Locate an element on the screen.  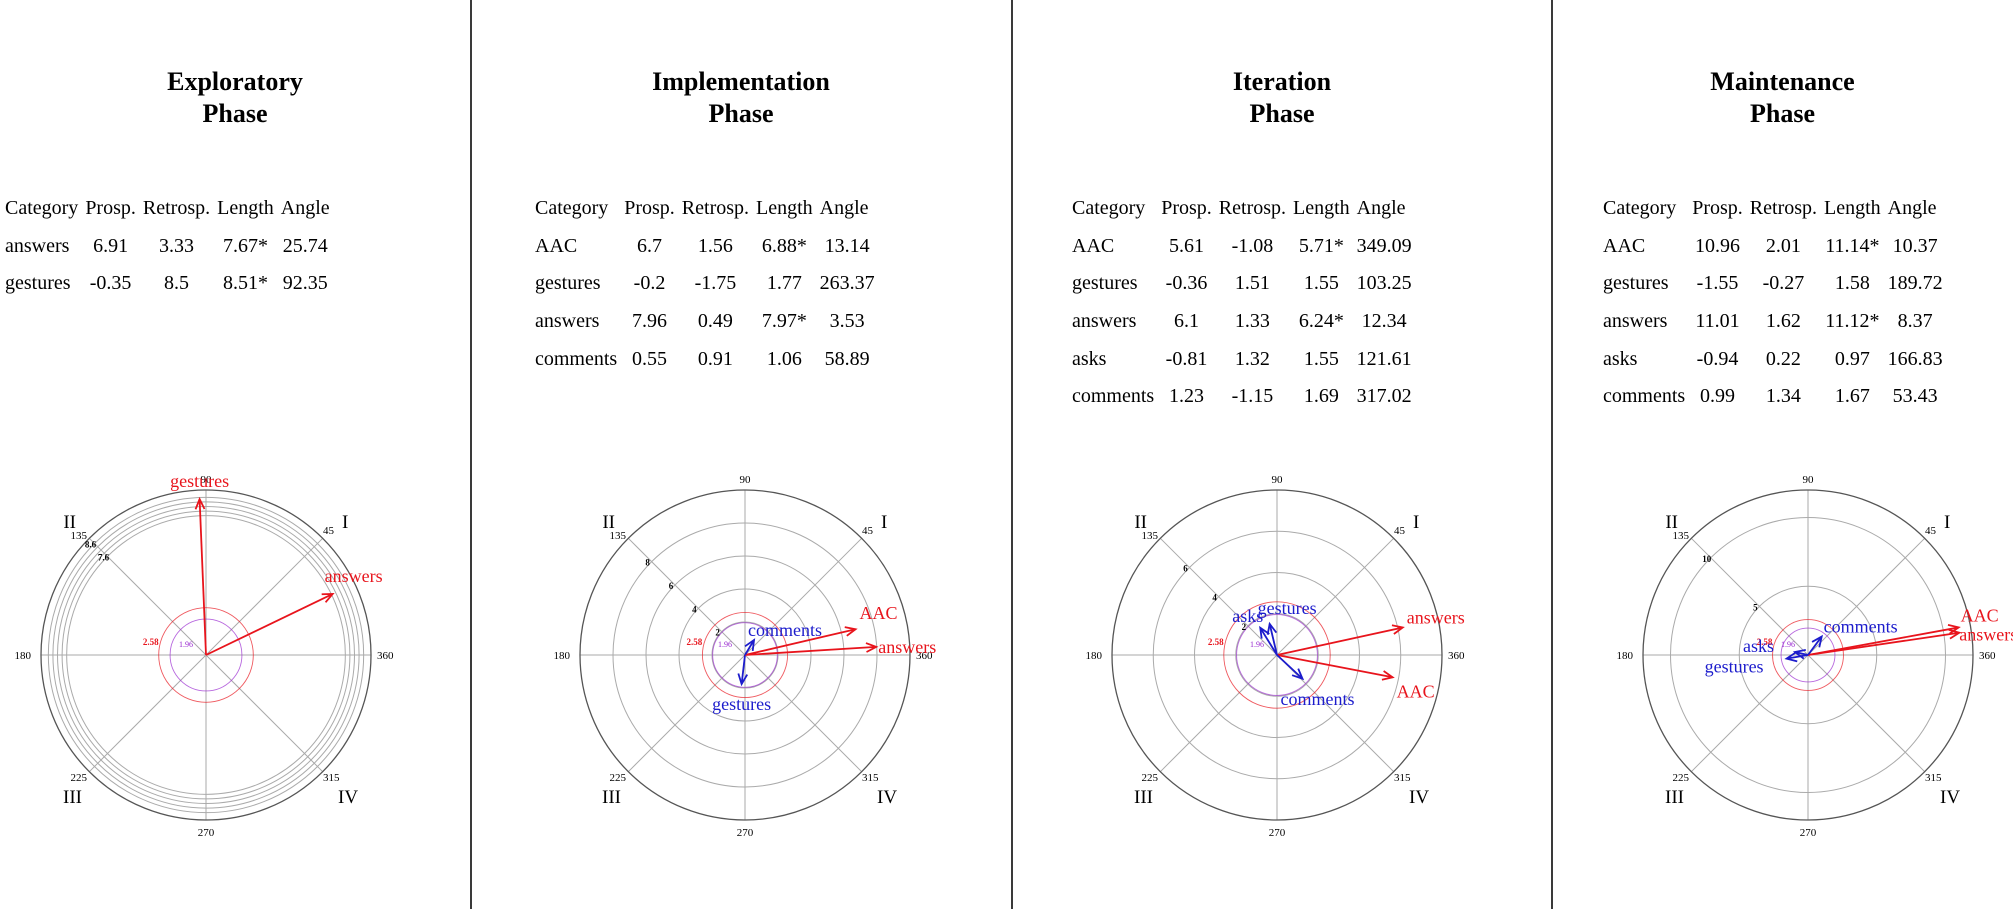
table-row: answers 11.01 1.62 11.12* 8.37 is located at coordinates (1776, 322).